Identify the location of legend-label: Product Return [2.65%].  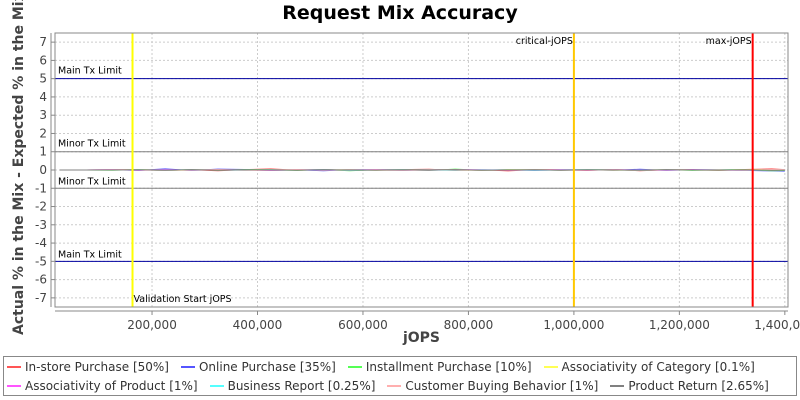
(698, 386).